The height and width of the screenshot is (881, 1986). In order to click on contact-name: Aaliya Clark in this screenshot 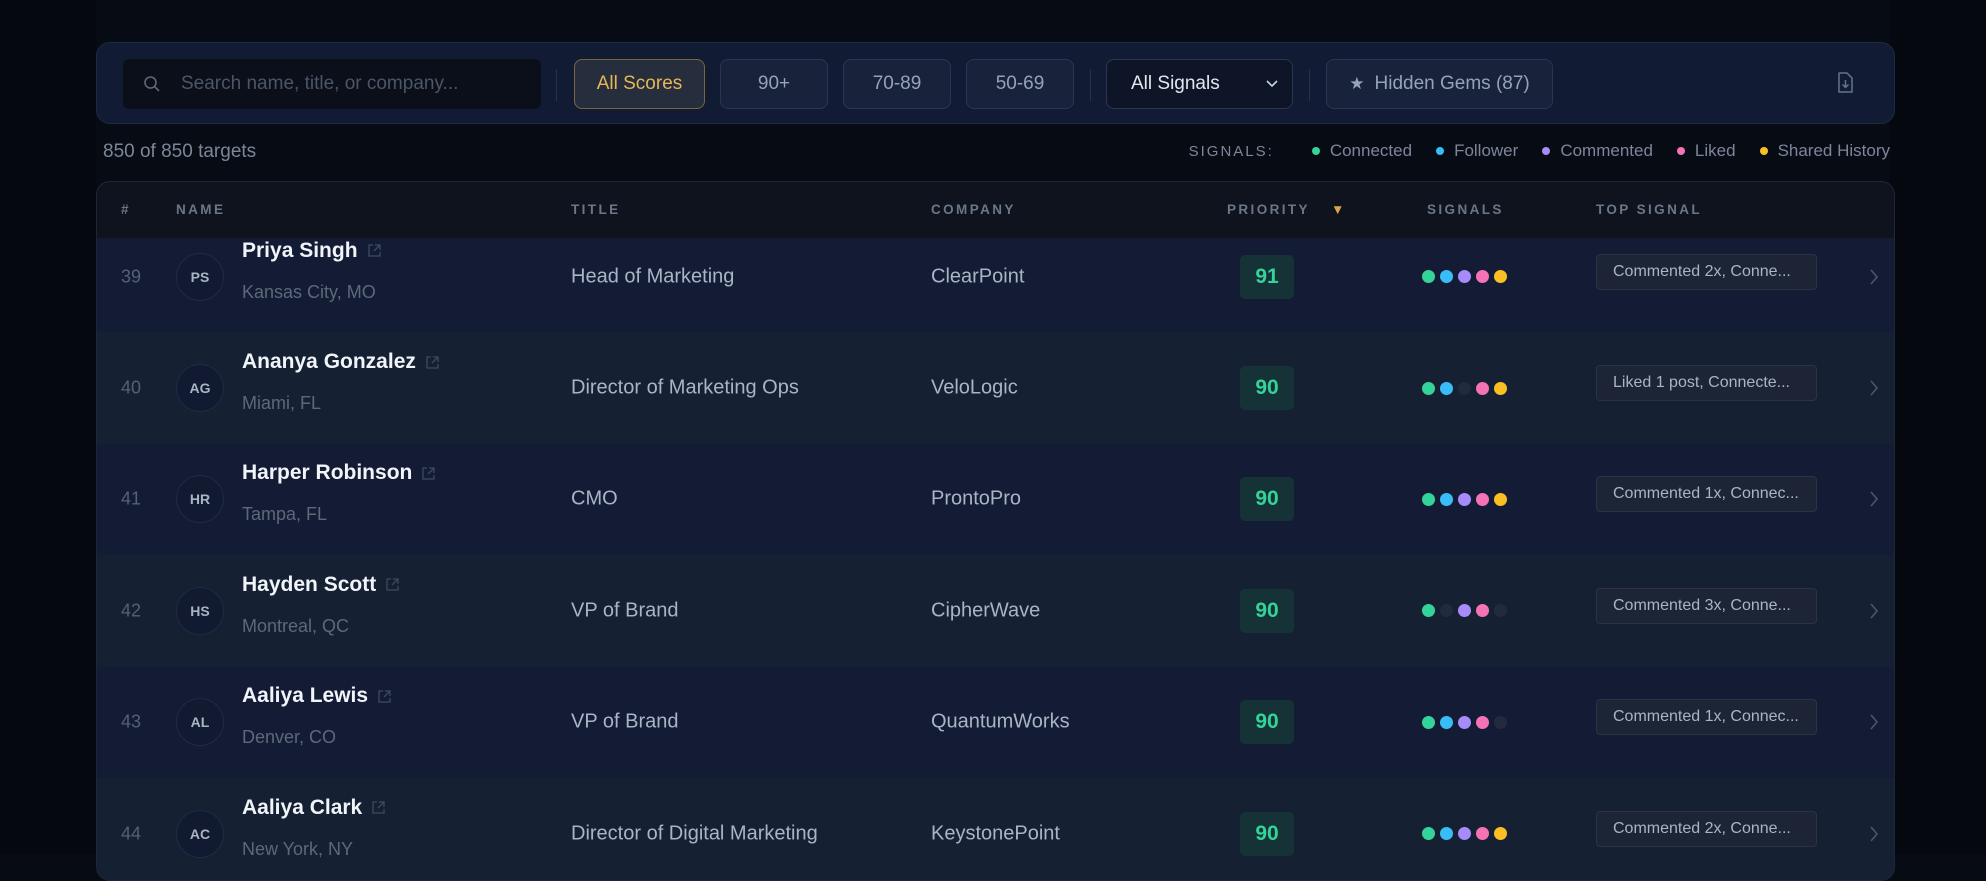, I will do `click(313, 808)`.